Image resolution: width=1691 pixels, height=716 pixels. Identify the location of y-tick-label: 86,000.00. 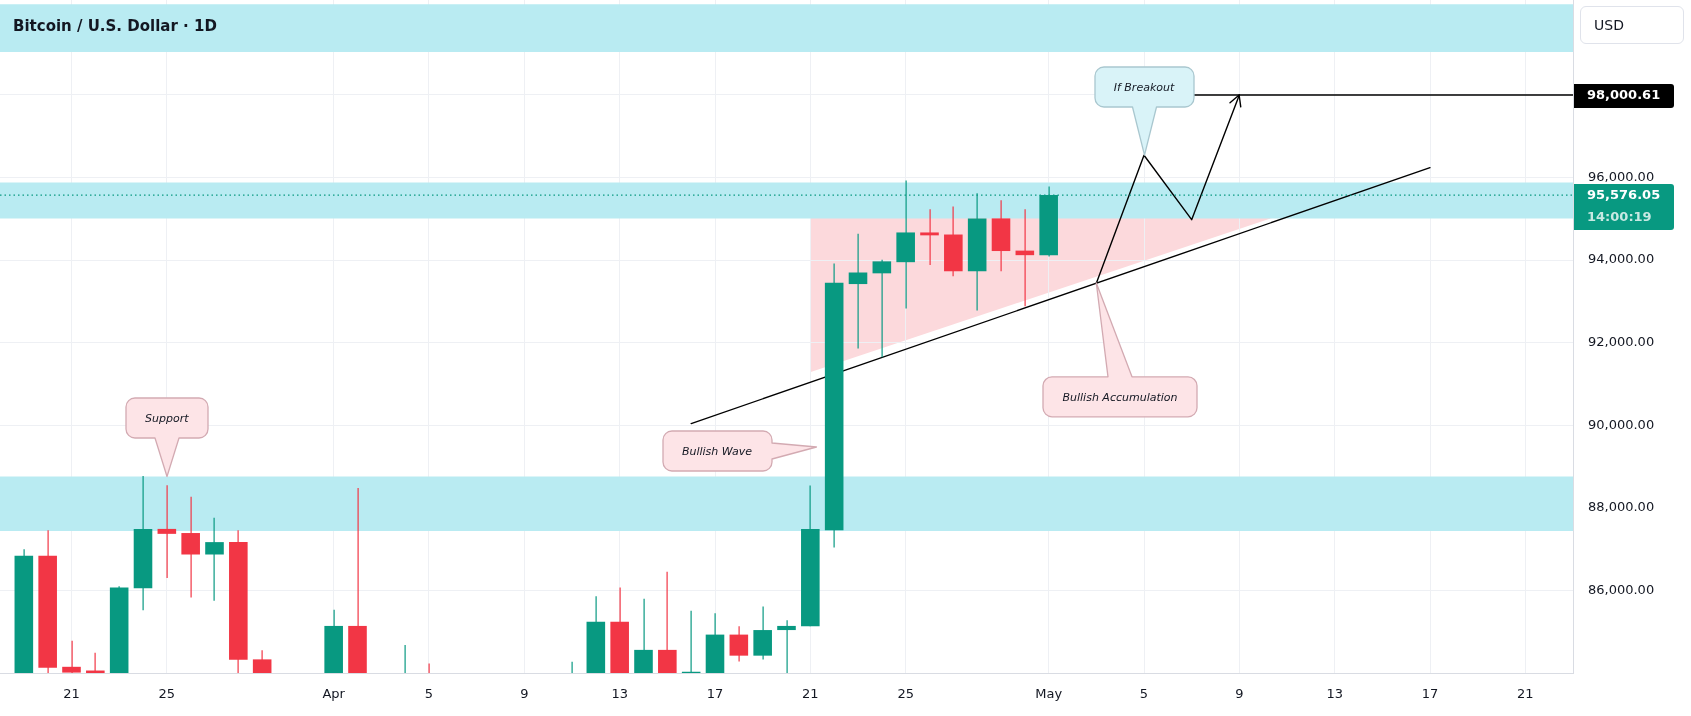
(1621, 589).